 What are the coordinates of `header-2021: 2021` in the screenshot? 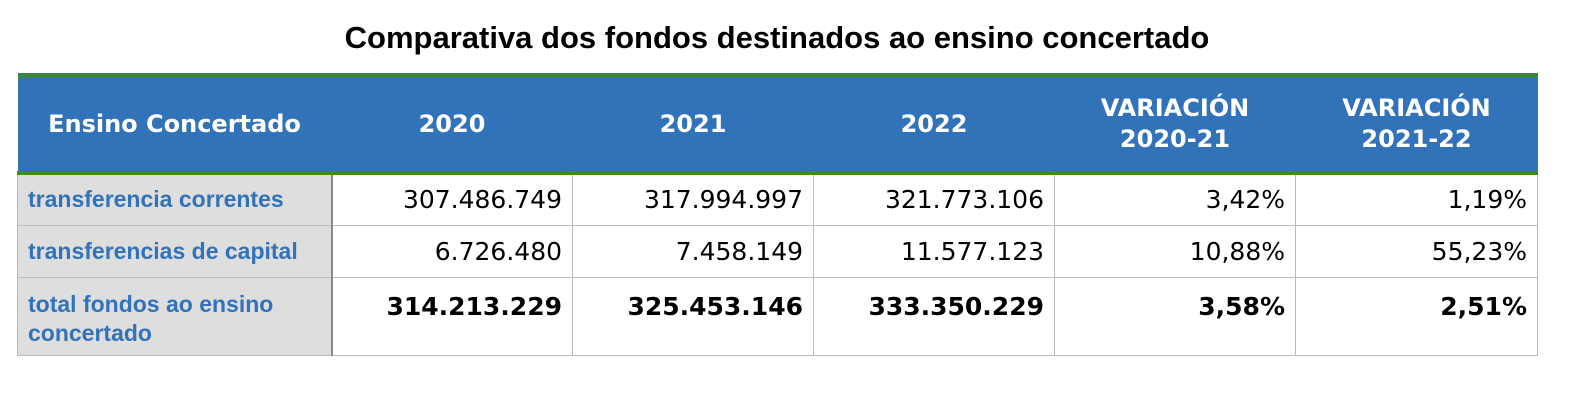 It's located at (693, 124).